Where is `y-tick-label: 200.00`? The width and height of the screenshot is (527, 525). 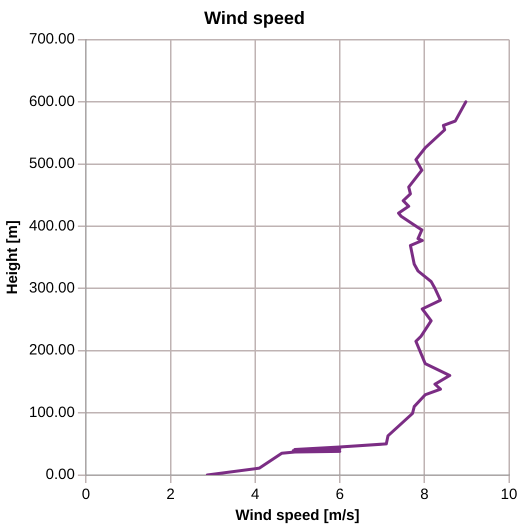 y-tick-label: 200.00 is located at coordinates (51, 350).